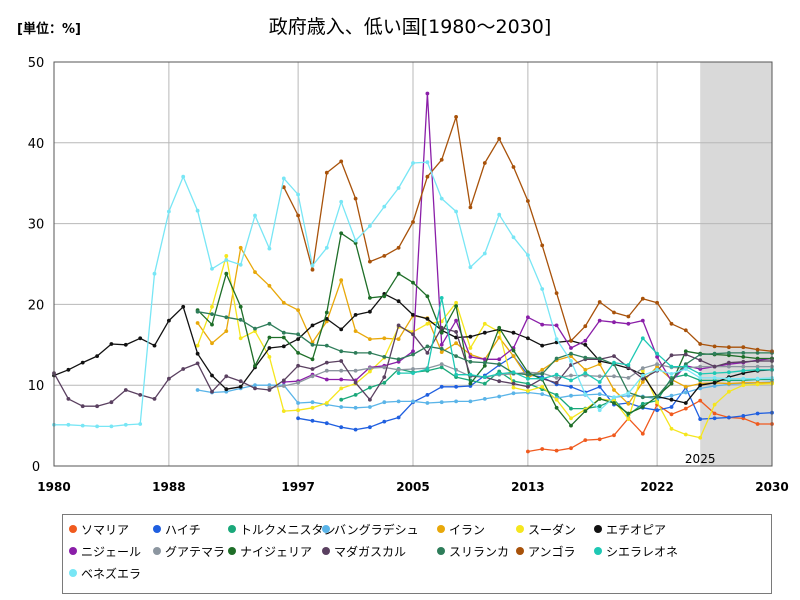 Image resolution: width=800 pixels, height=600 pixels. Describe the element at coordinates (410, 27) in the screenshot. I see `chart-title: 政府歳入、低い国[1980～2030]` at that location.